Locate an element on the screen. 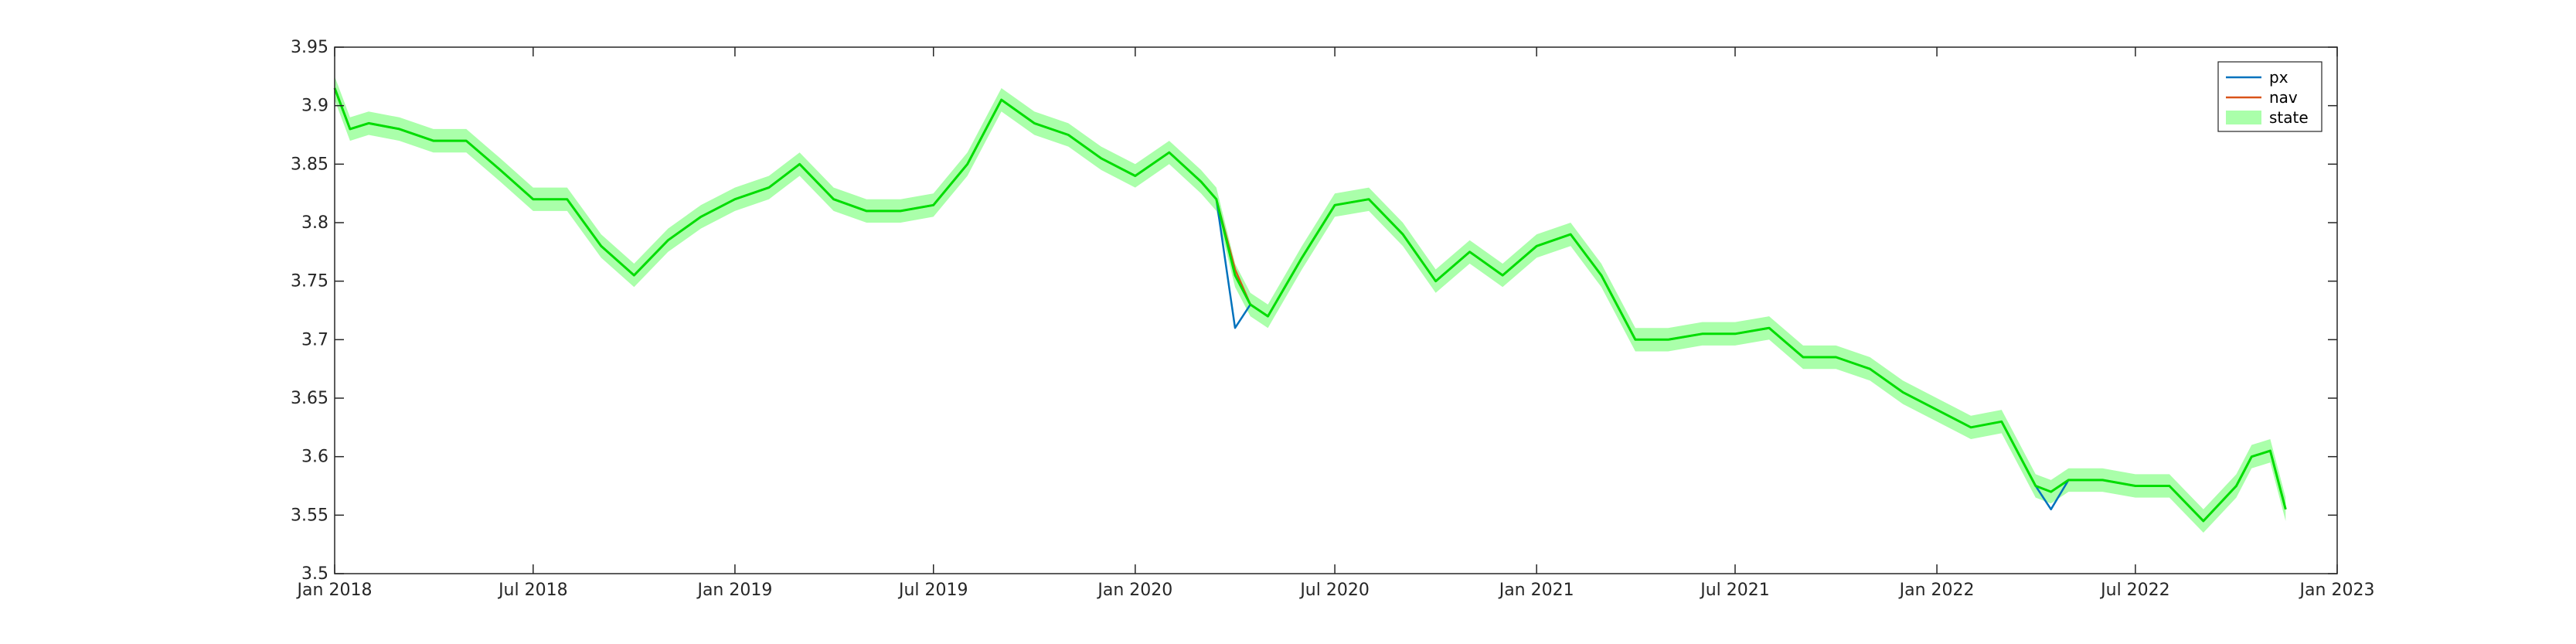  y-tick-label: 3.5 is located at coordinates (314, 574).